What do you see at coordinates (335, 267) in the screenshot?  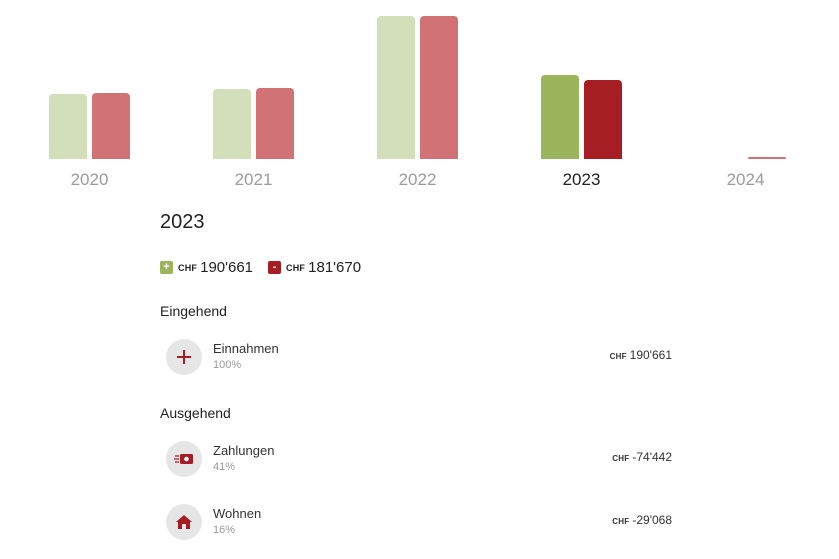 I see `expense-total: 181'670` at bounding box center [335, 267].